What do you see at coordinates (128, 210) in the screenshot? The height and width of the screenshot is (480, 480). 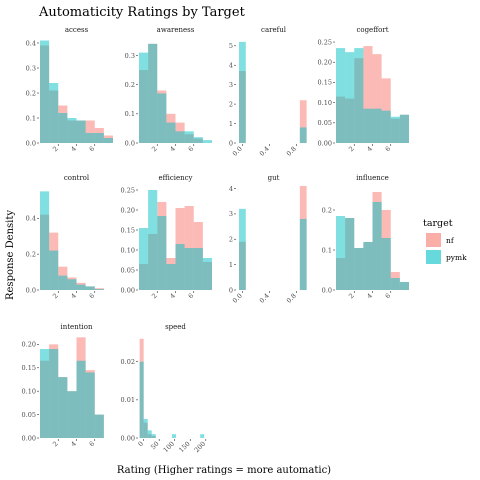 I see `ytick-label-efficiency-4: 0.20` at bounding box center [128, 210].